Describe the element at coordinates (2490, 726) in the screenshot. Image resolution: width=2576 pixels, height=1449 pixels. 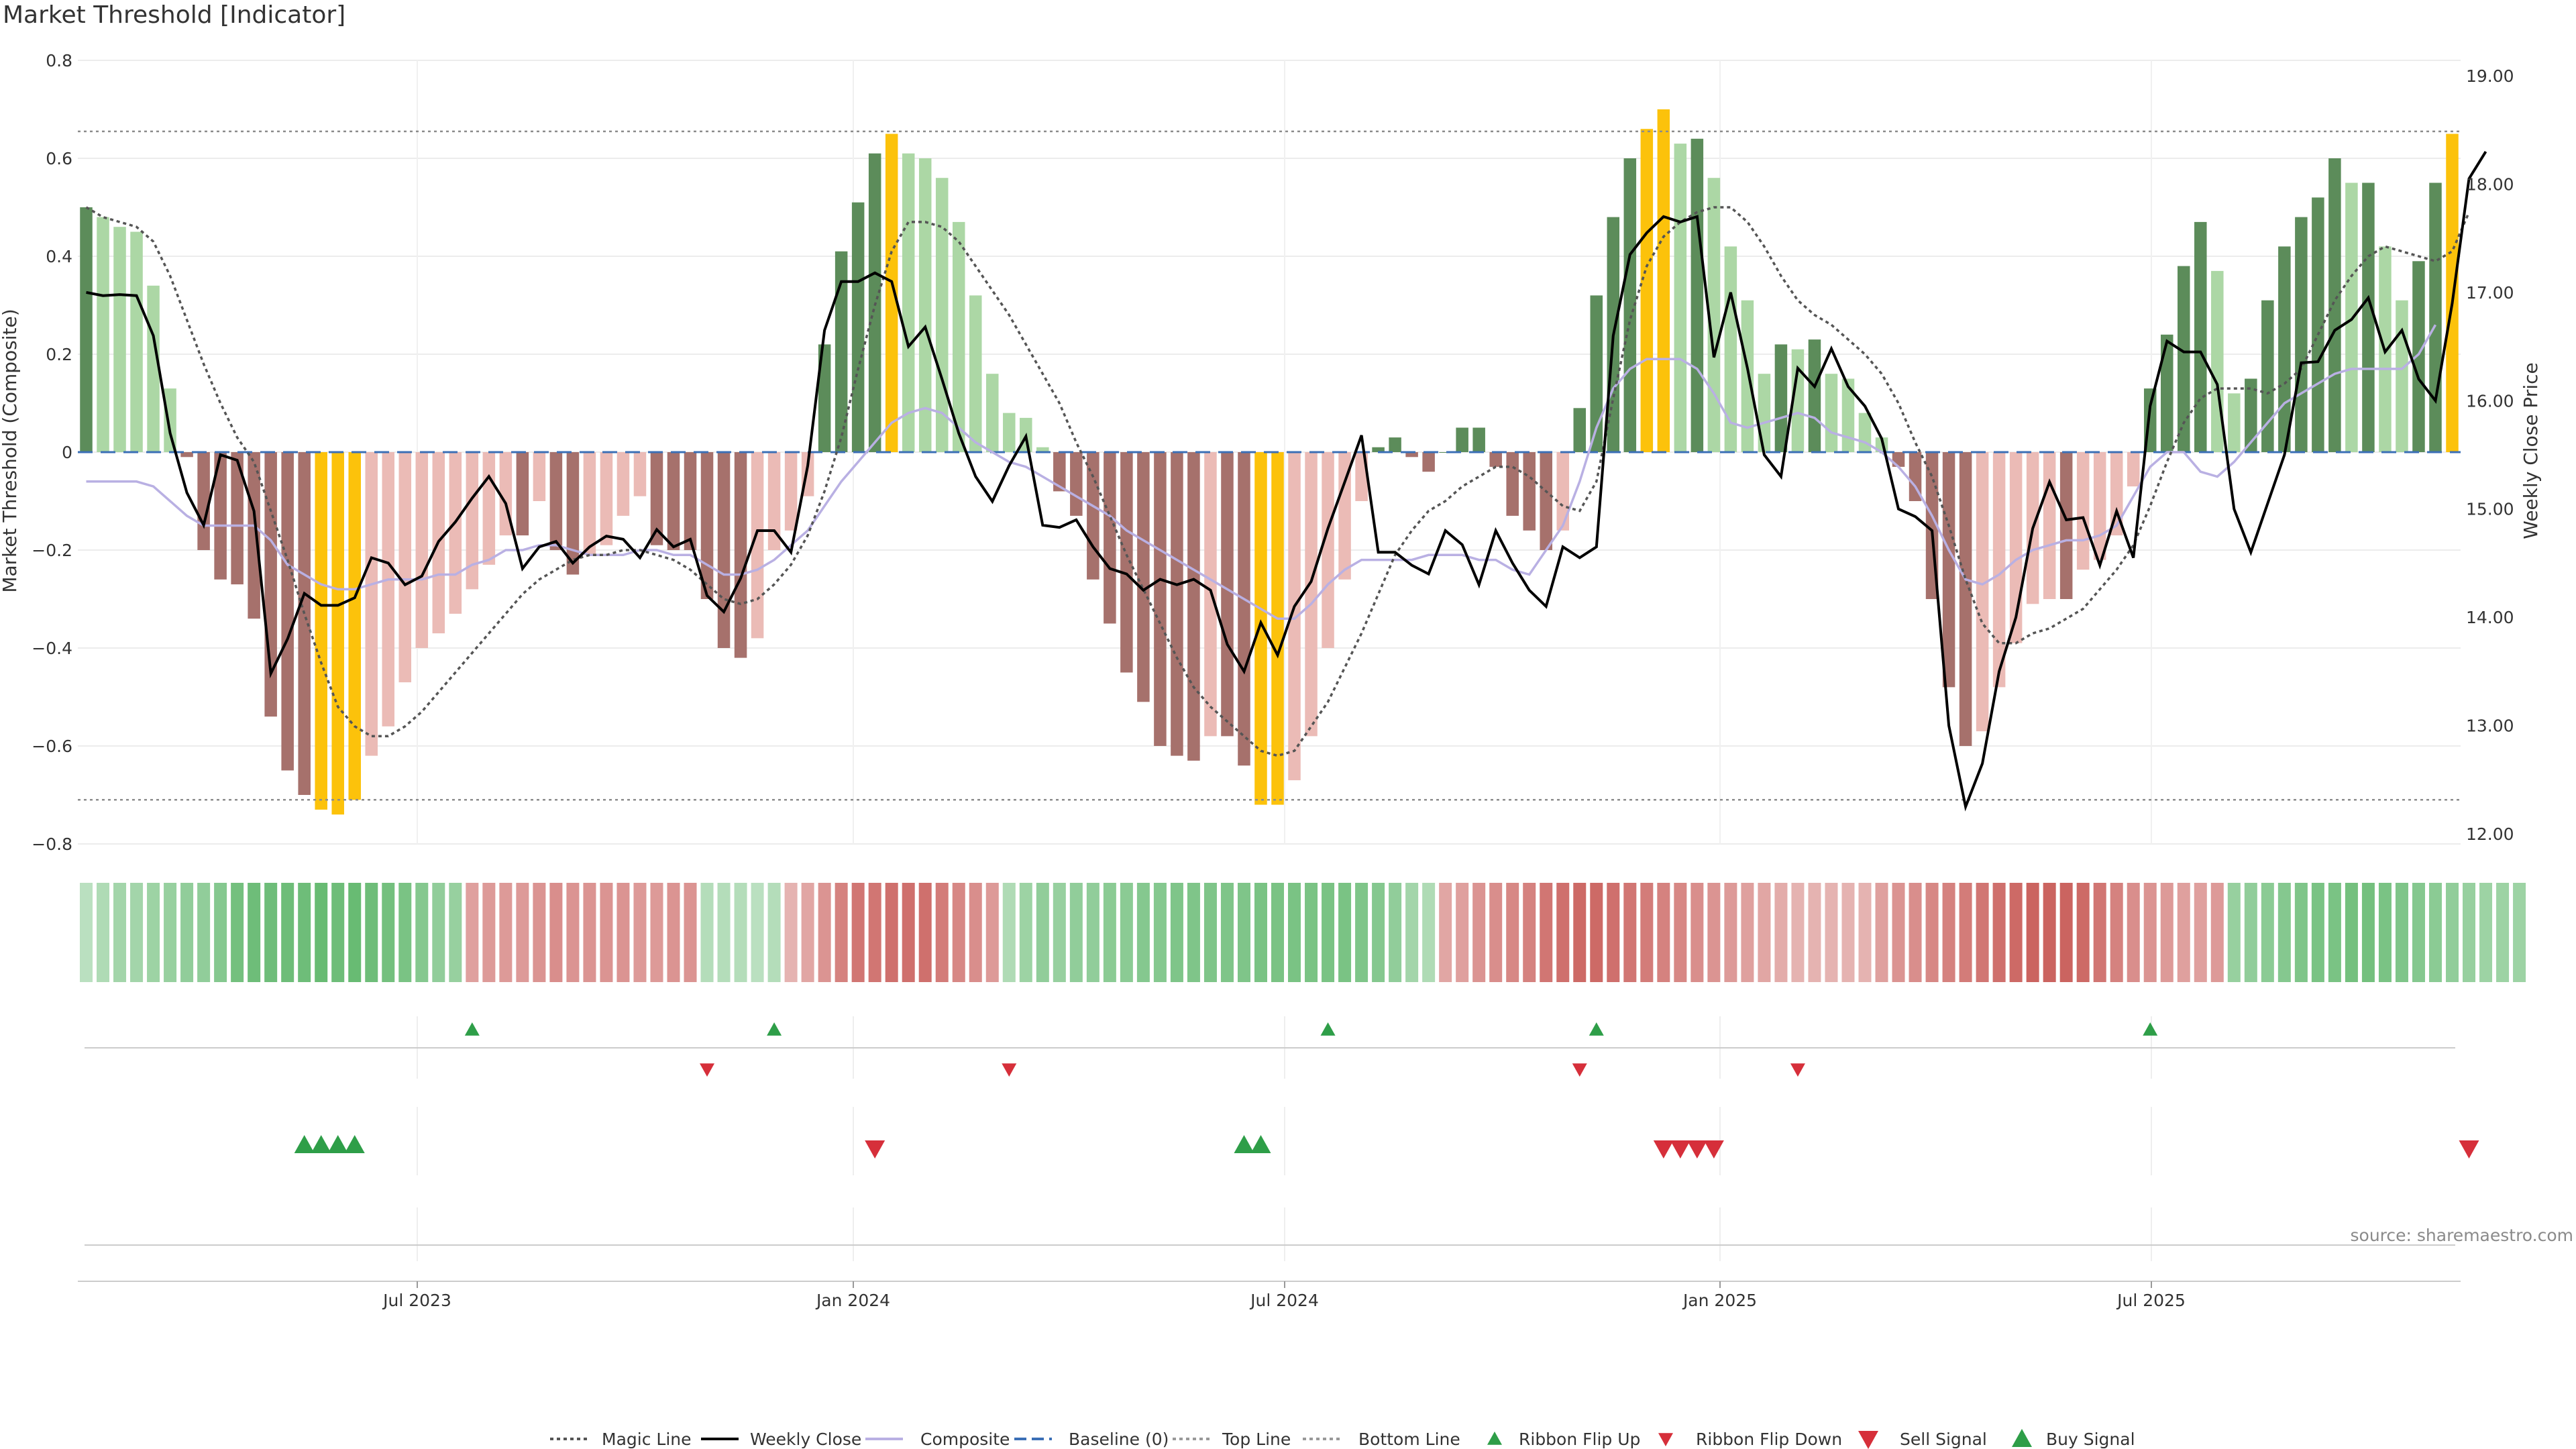
I see `y-tick-label-right: 13.00` at that location.